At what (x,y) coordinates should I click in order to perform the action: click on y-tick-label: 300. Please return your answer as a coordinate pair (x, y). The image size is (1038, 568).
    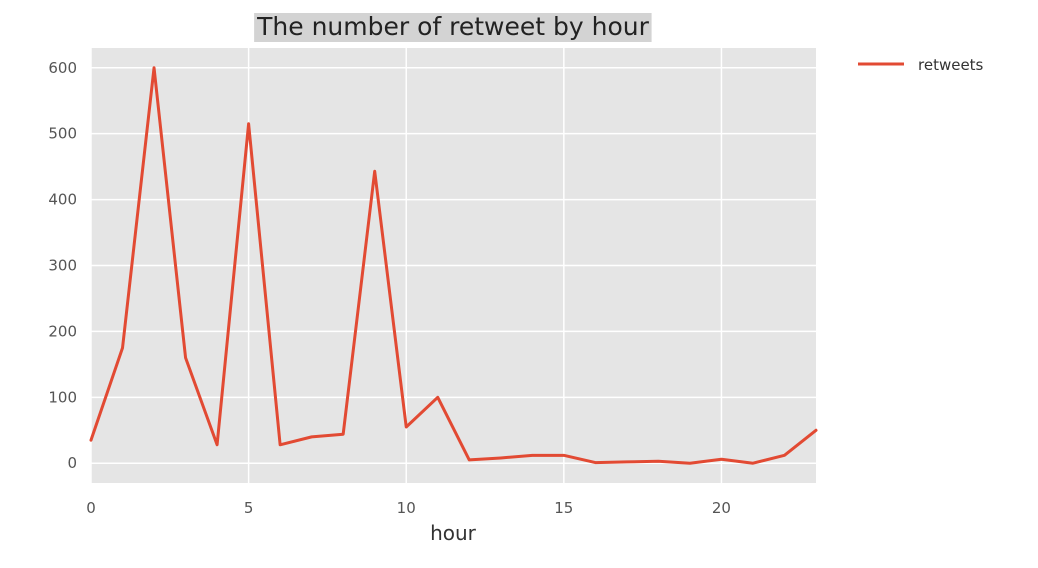
    Looking at the image, I should click on (62, 266).